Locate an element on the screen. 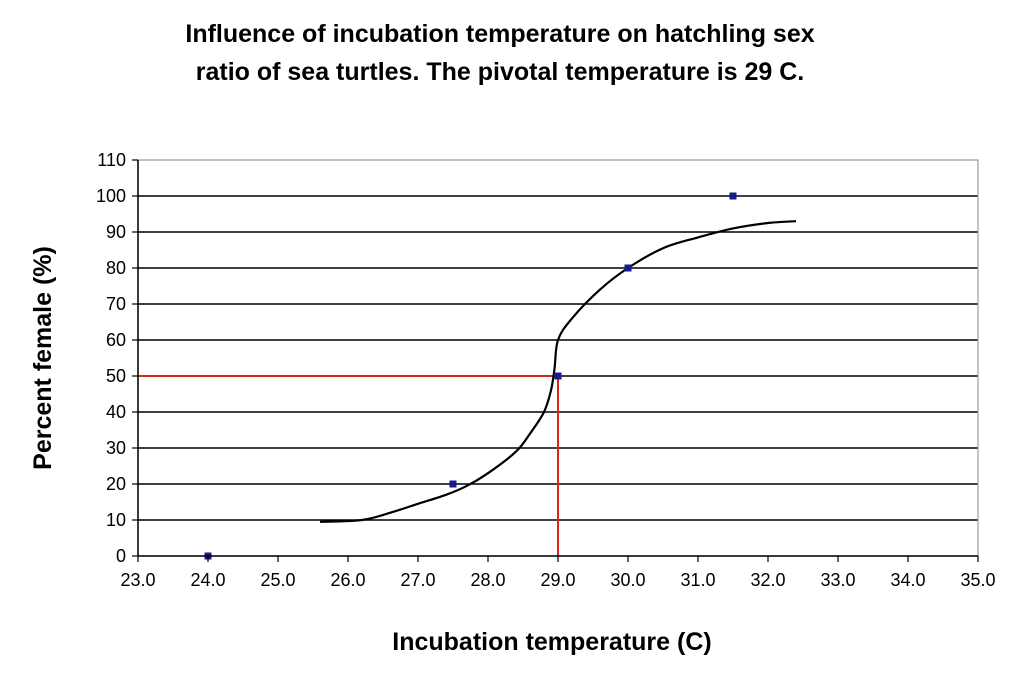 This screenshot has width=1020, height=690. x-axis-title: Incubation temperature (C) is located at coordinates (551, 642).